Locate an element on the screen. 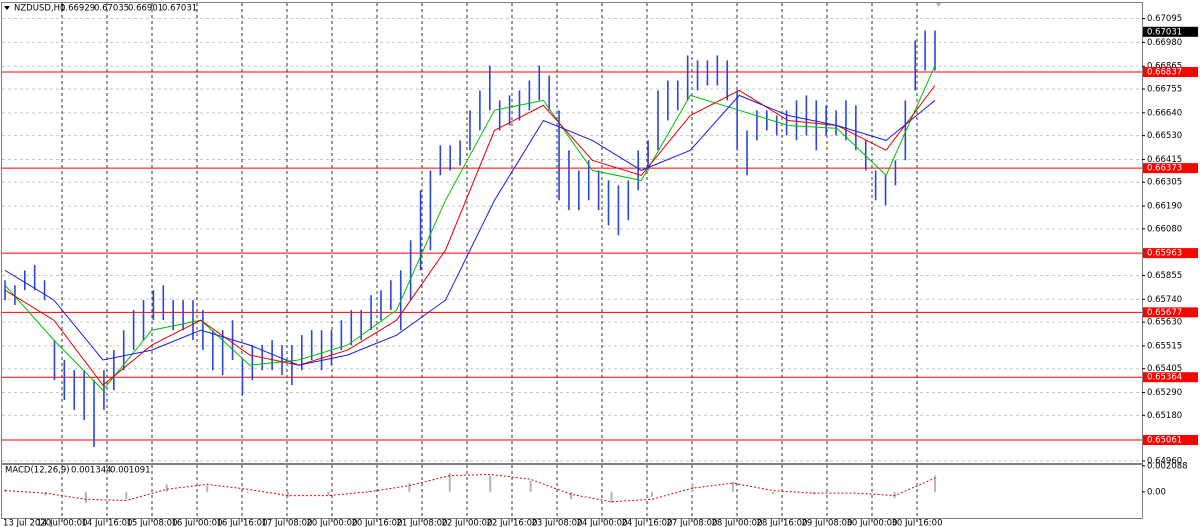 The width and height of the screenshot is (1200, 527). level-label: 0.66373 is located at coordinates (1164, 169).